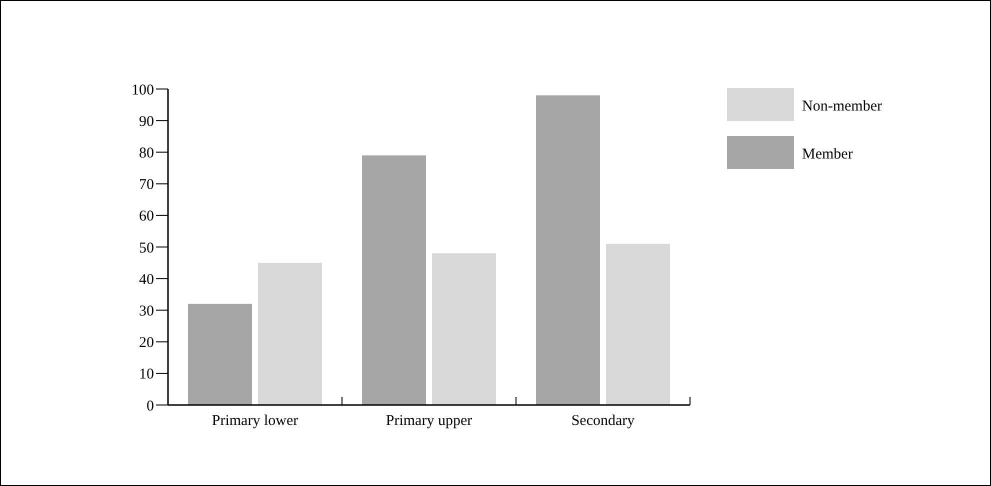  I want to click on y-tick-label: 30, so click(146, 311).